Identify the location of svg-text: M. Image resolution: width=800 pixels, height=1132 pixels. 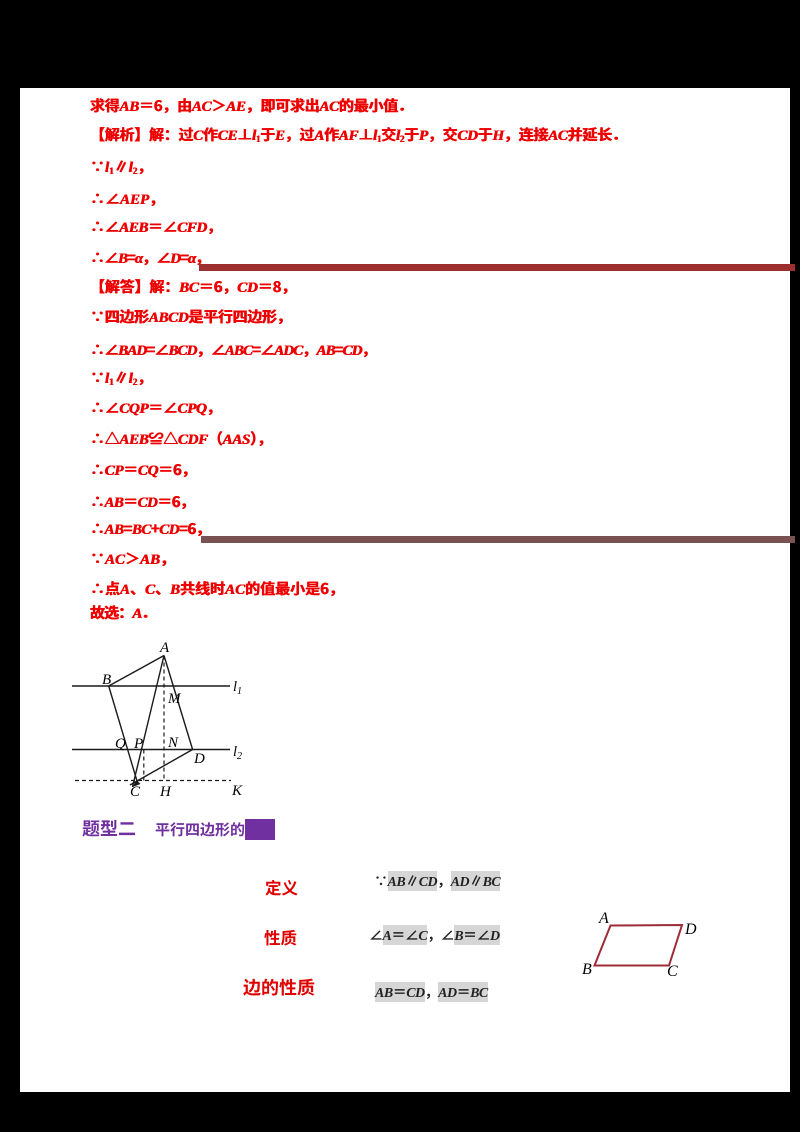
(174, 699).